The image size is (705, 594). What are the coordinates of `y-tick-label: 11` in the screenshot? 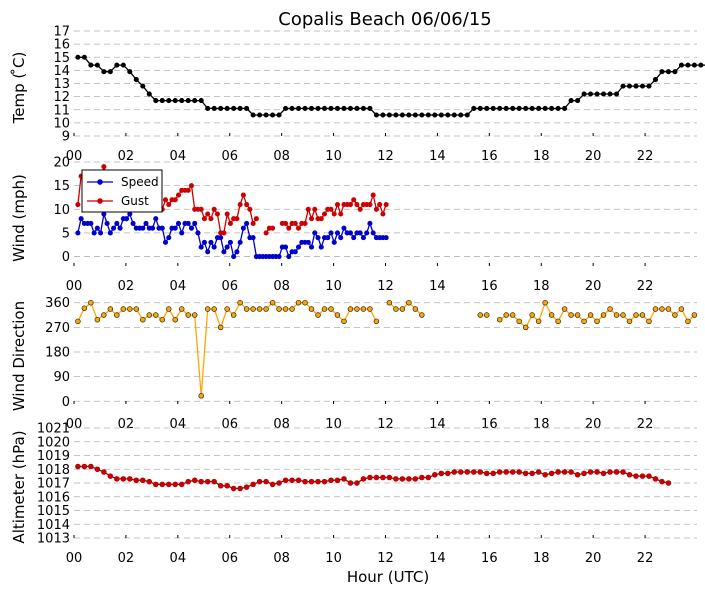 It's located at (61, 110).